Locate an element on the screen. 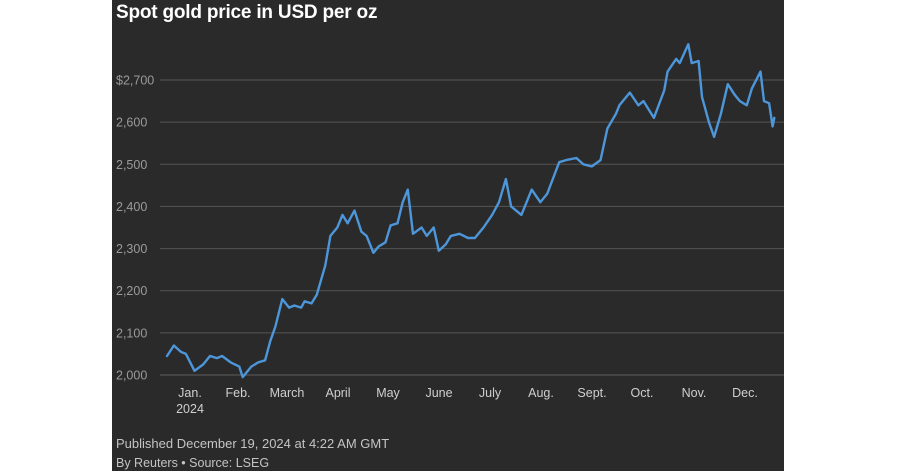 The width and height of the screenshot is (900, 471). y-tick-label: 2,000 is located at coordinates (131, 376).